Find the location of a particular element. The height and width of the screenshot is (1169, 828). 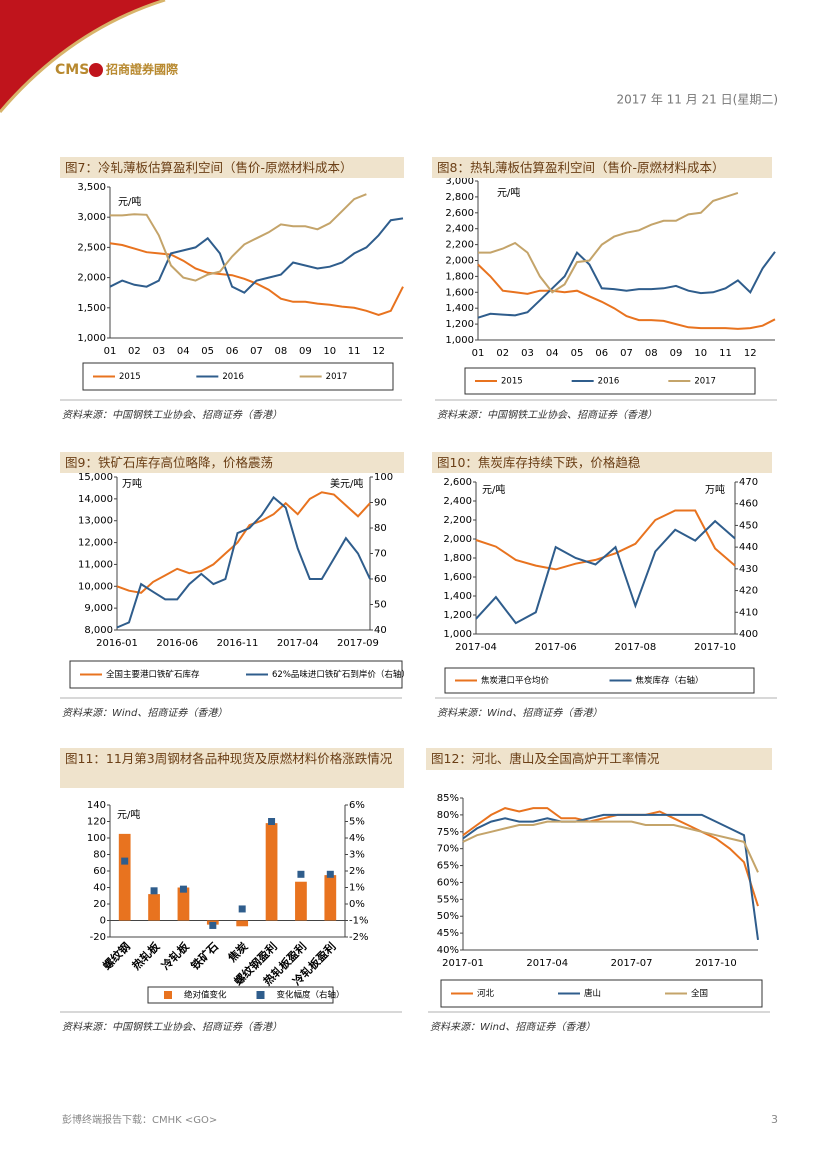

figure-title: 图9：铁矿石库存高位略降，价格震荡 is located at coordinates (232, 462).